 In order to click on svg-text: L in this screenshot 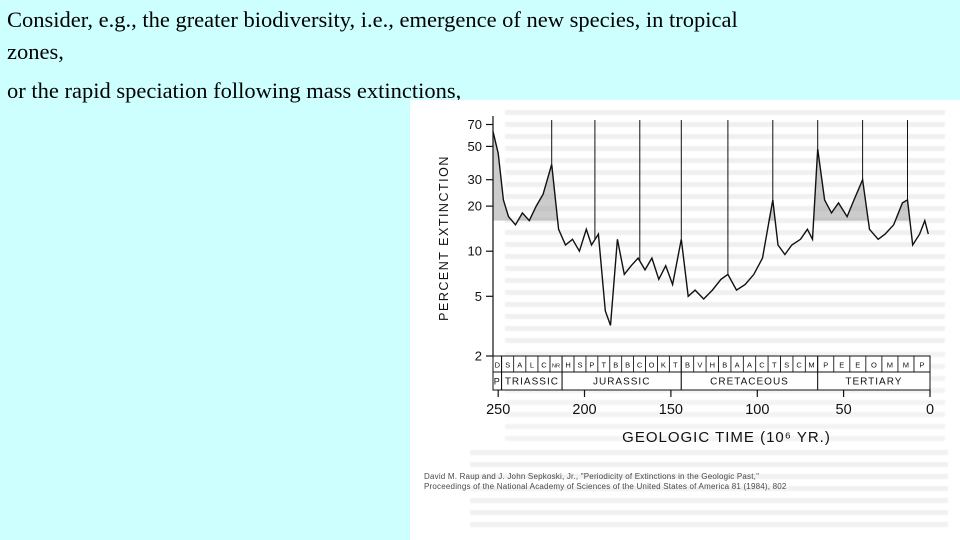, I will do `click(532, 365)`.